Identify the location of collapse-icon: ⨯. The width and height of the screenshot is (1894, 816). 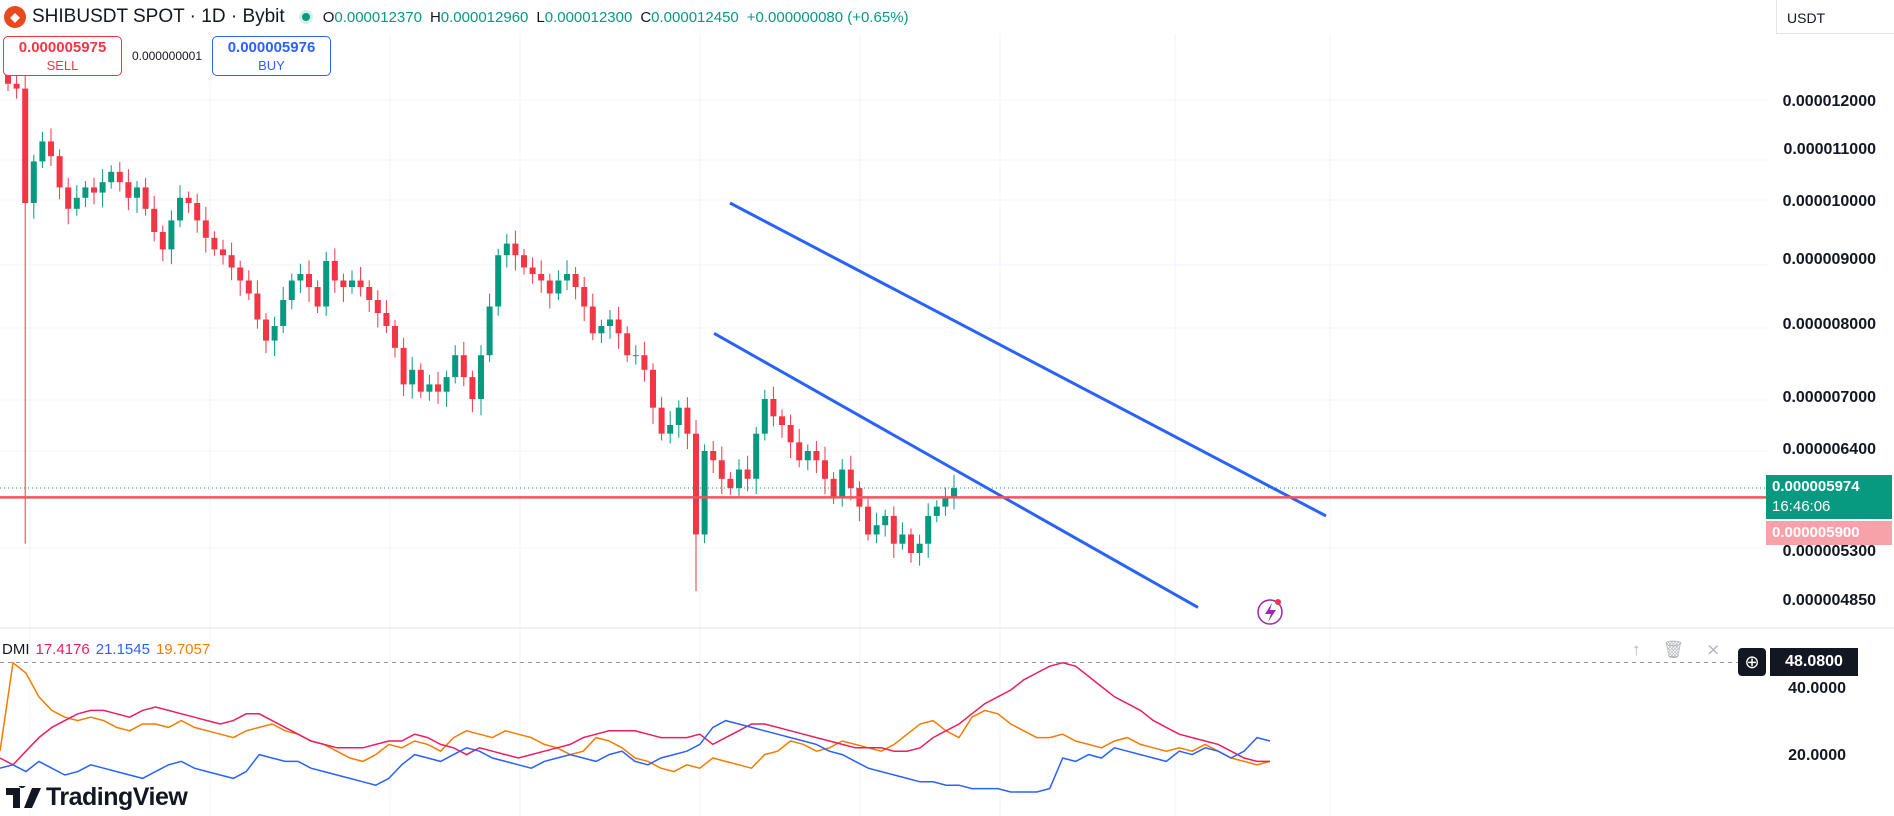
(1713, 649).